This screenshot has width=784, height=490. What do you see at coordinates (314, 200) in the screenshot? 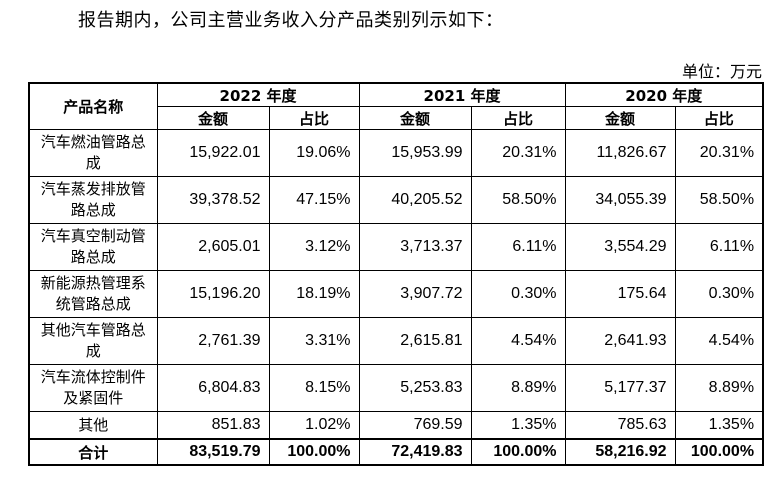
I see `ratio-cell: 47.15%` at bounding box center [314, 200].